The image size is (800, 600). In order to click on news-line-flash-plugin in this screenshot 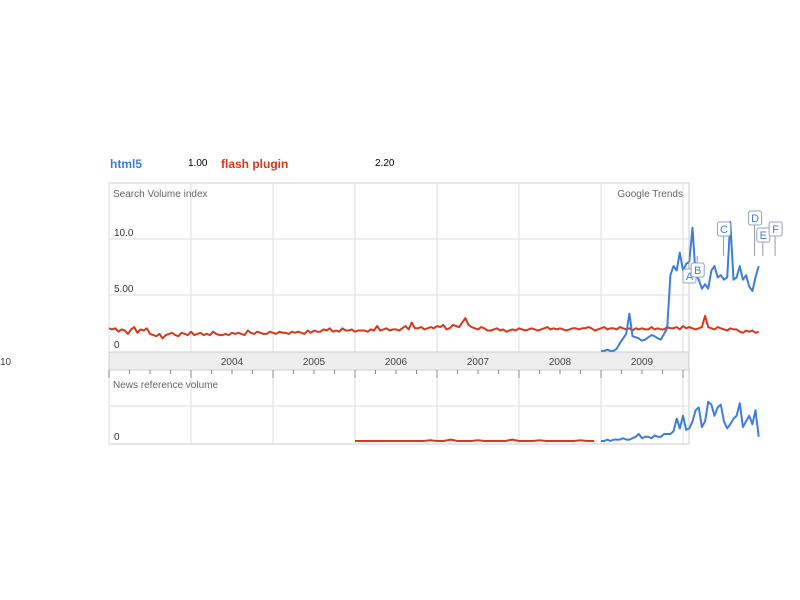, I will do `click(475, 440)`.